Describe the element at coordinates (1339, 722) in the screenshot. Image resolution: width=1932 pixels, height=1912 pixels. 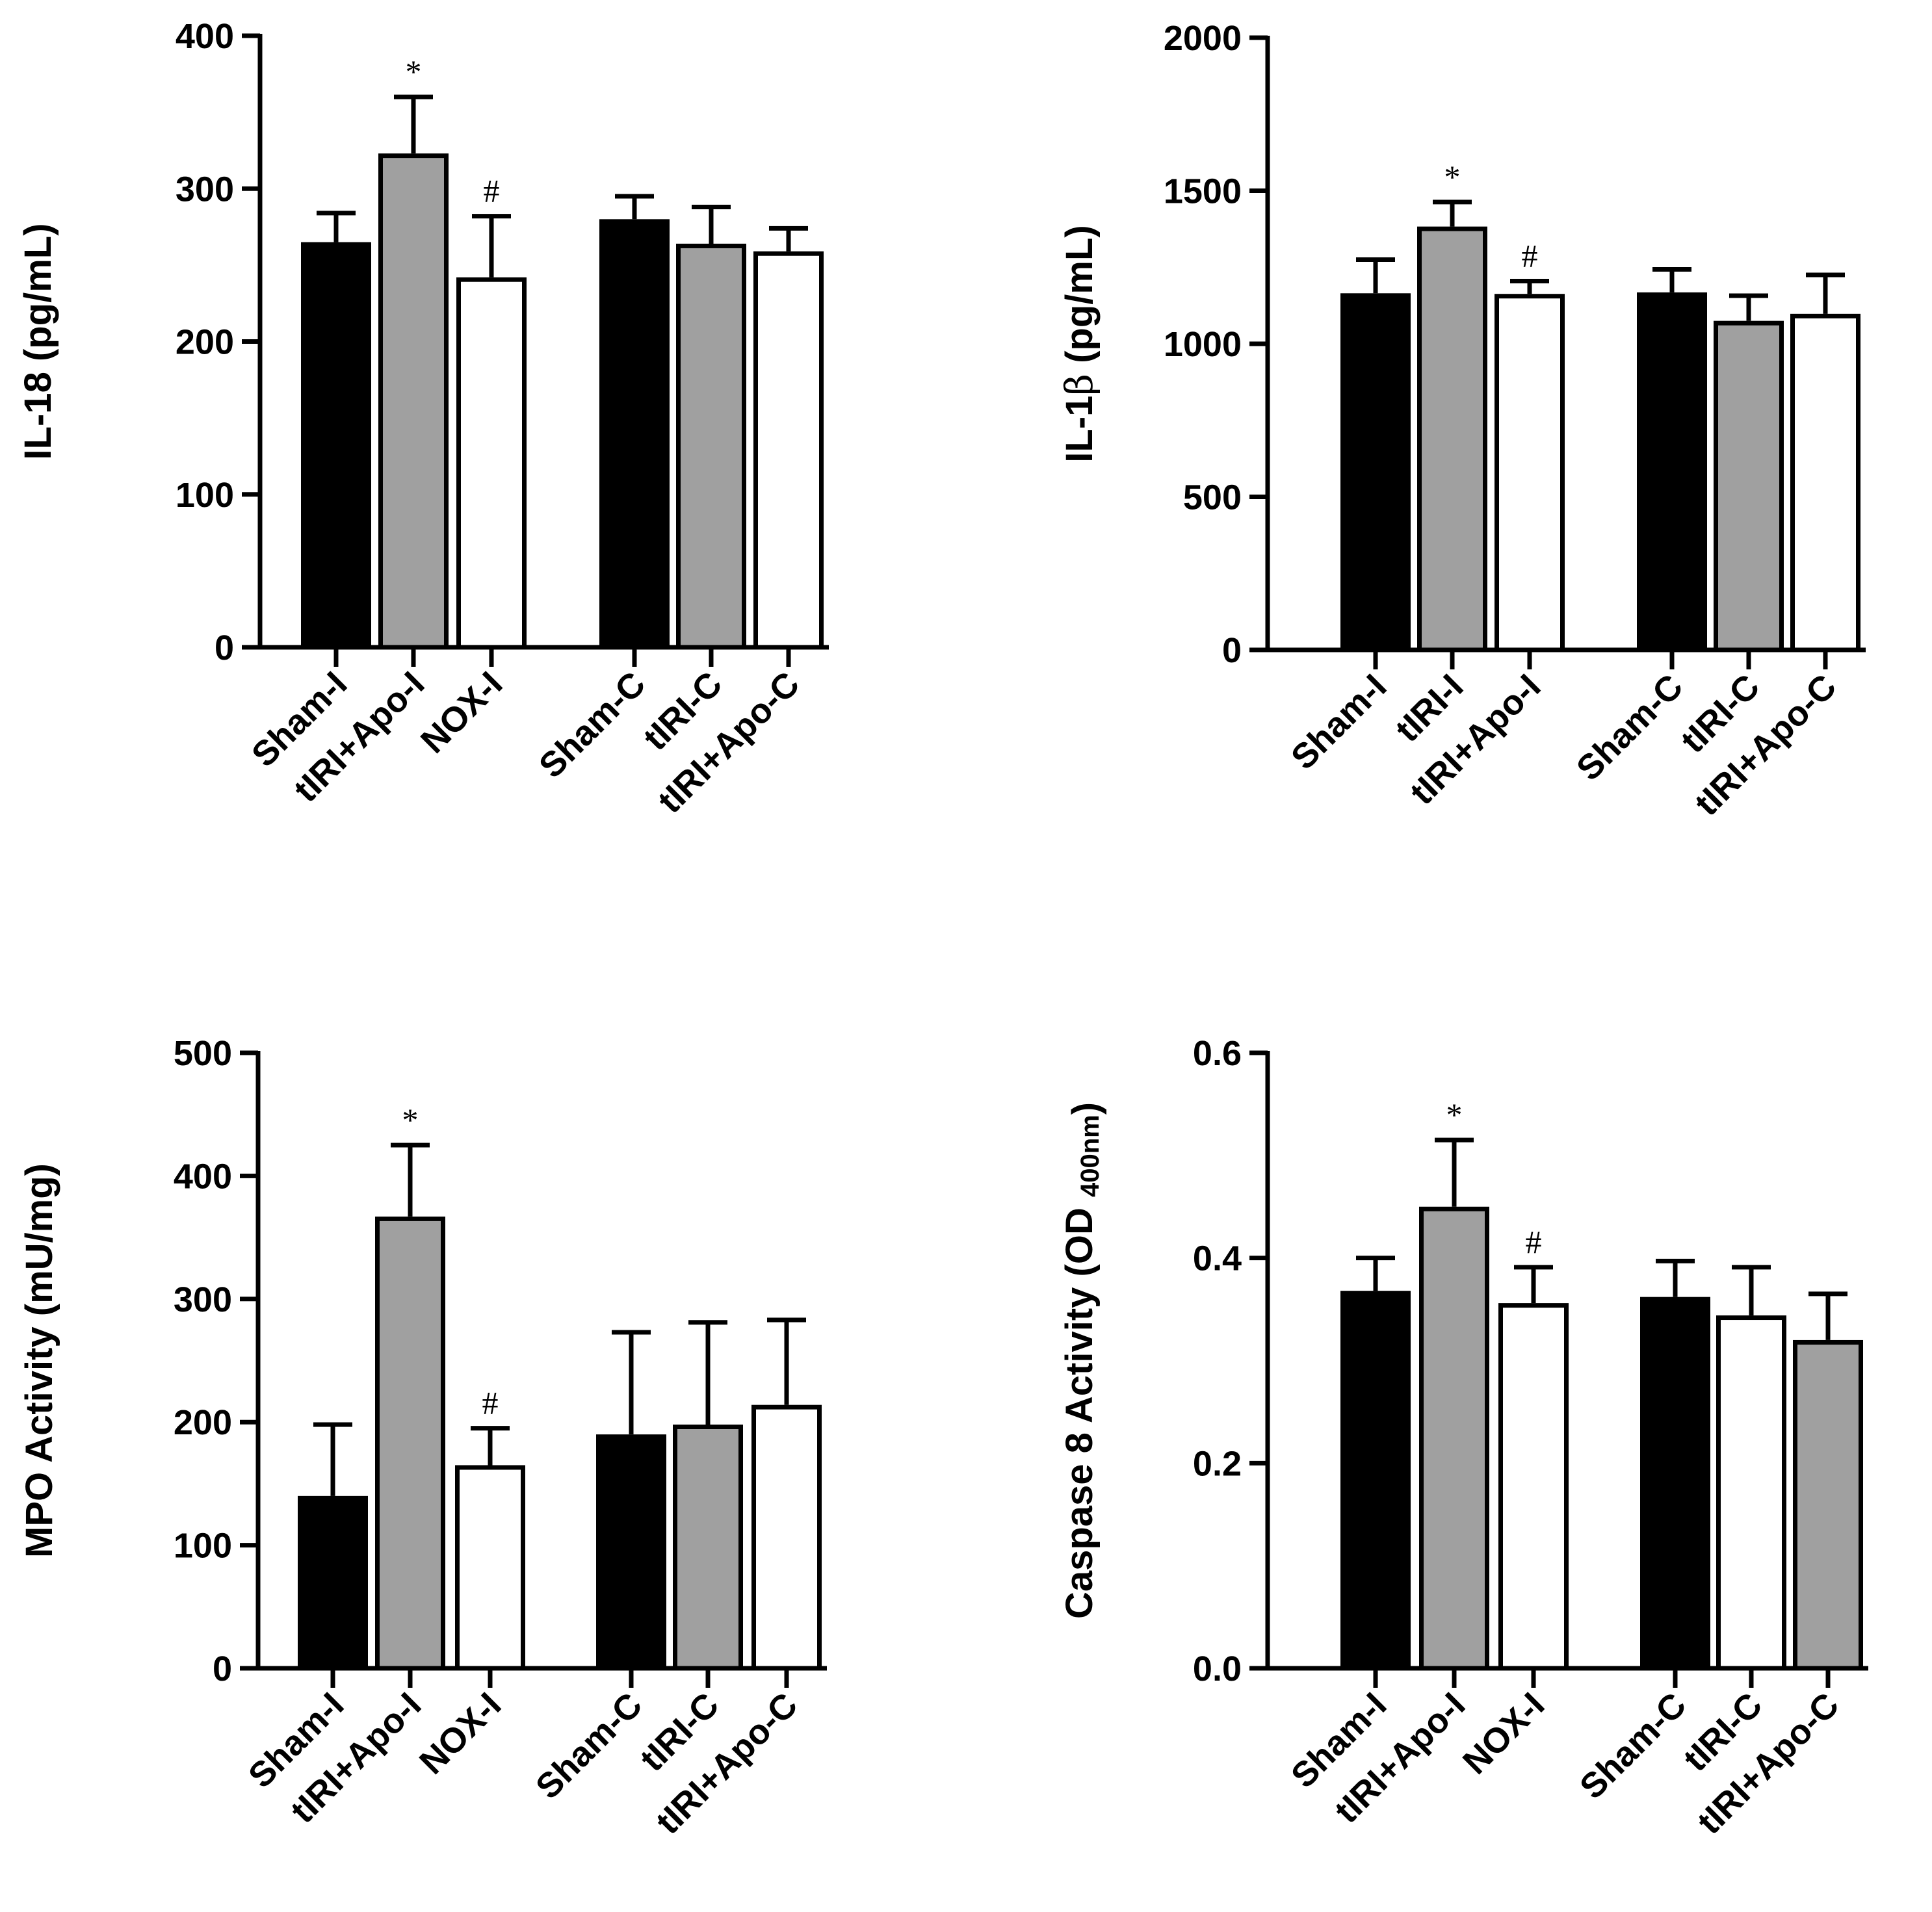
I see `x-category-label: Sham-I` at that location.